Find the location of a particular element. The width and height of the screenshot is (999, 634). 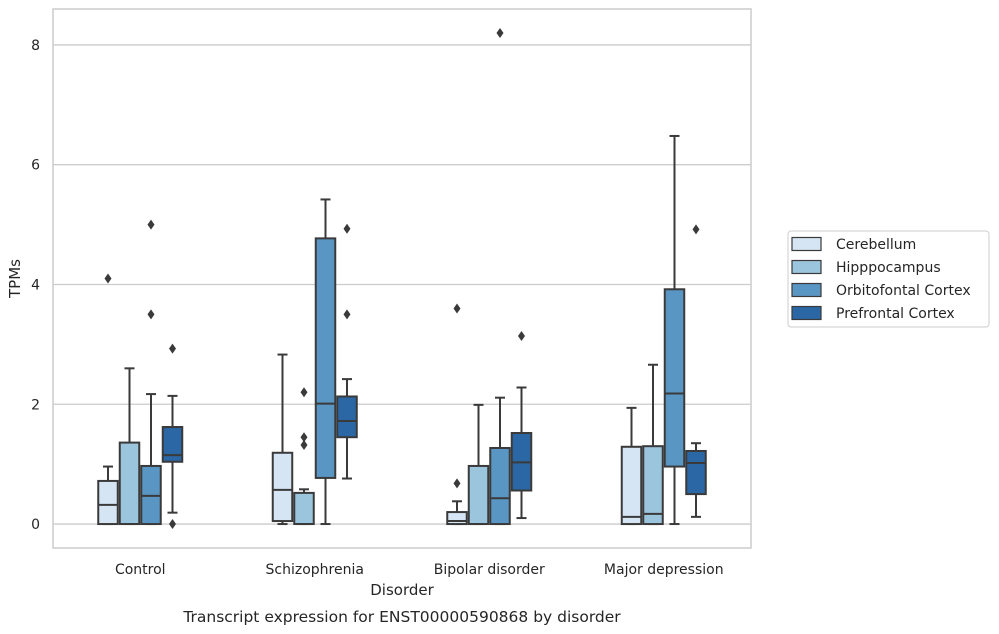

box-cerebellum-bipolar-disorder is located at coordinates (457, 414).